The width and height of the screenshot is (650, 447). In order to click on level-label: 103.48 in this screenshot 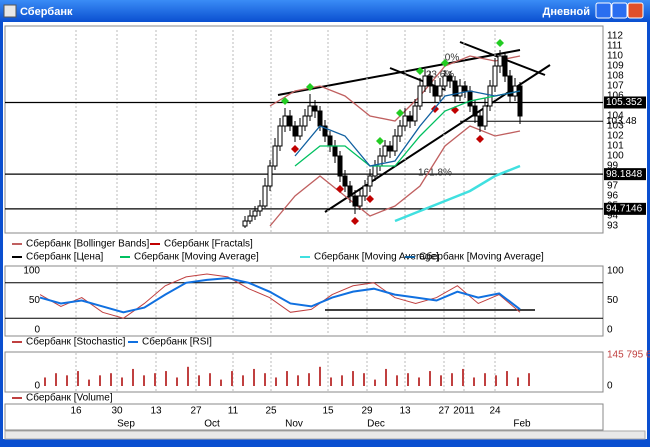, I will do `click(621, 121)`.